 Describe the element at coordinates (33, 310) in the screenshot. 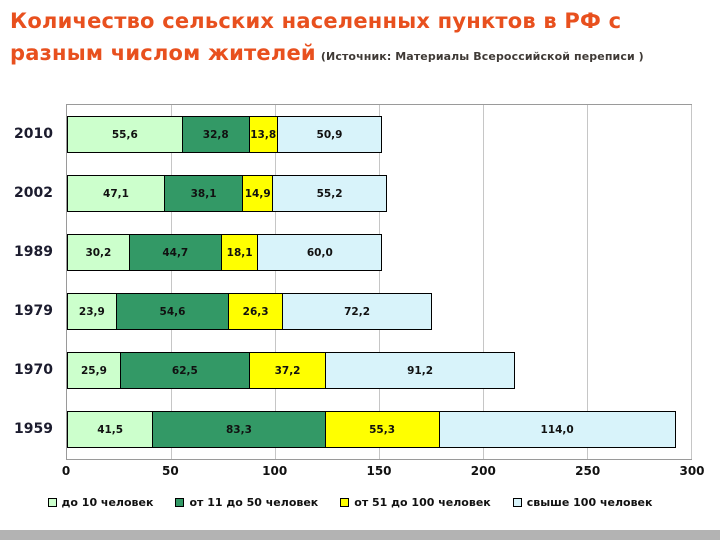

I see `y-axis-label: 1979` at that location.